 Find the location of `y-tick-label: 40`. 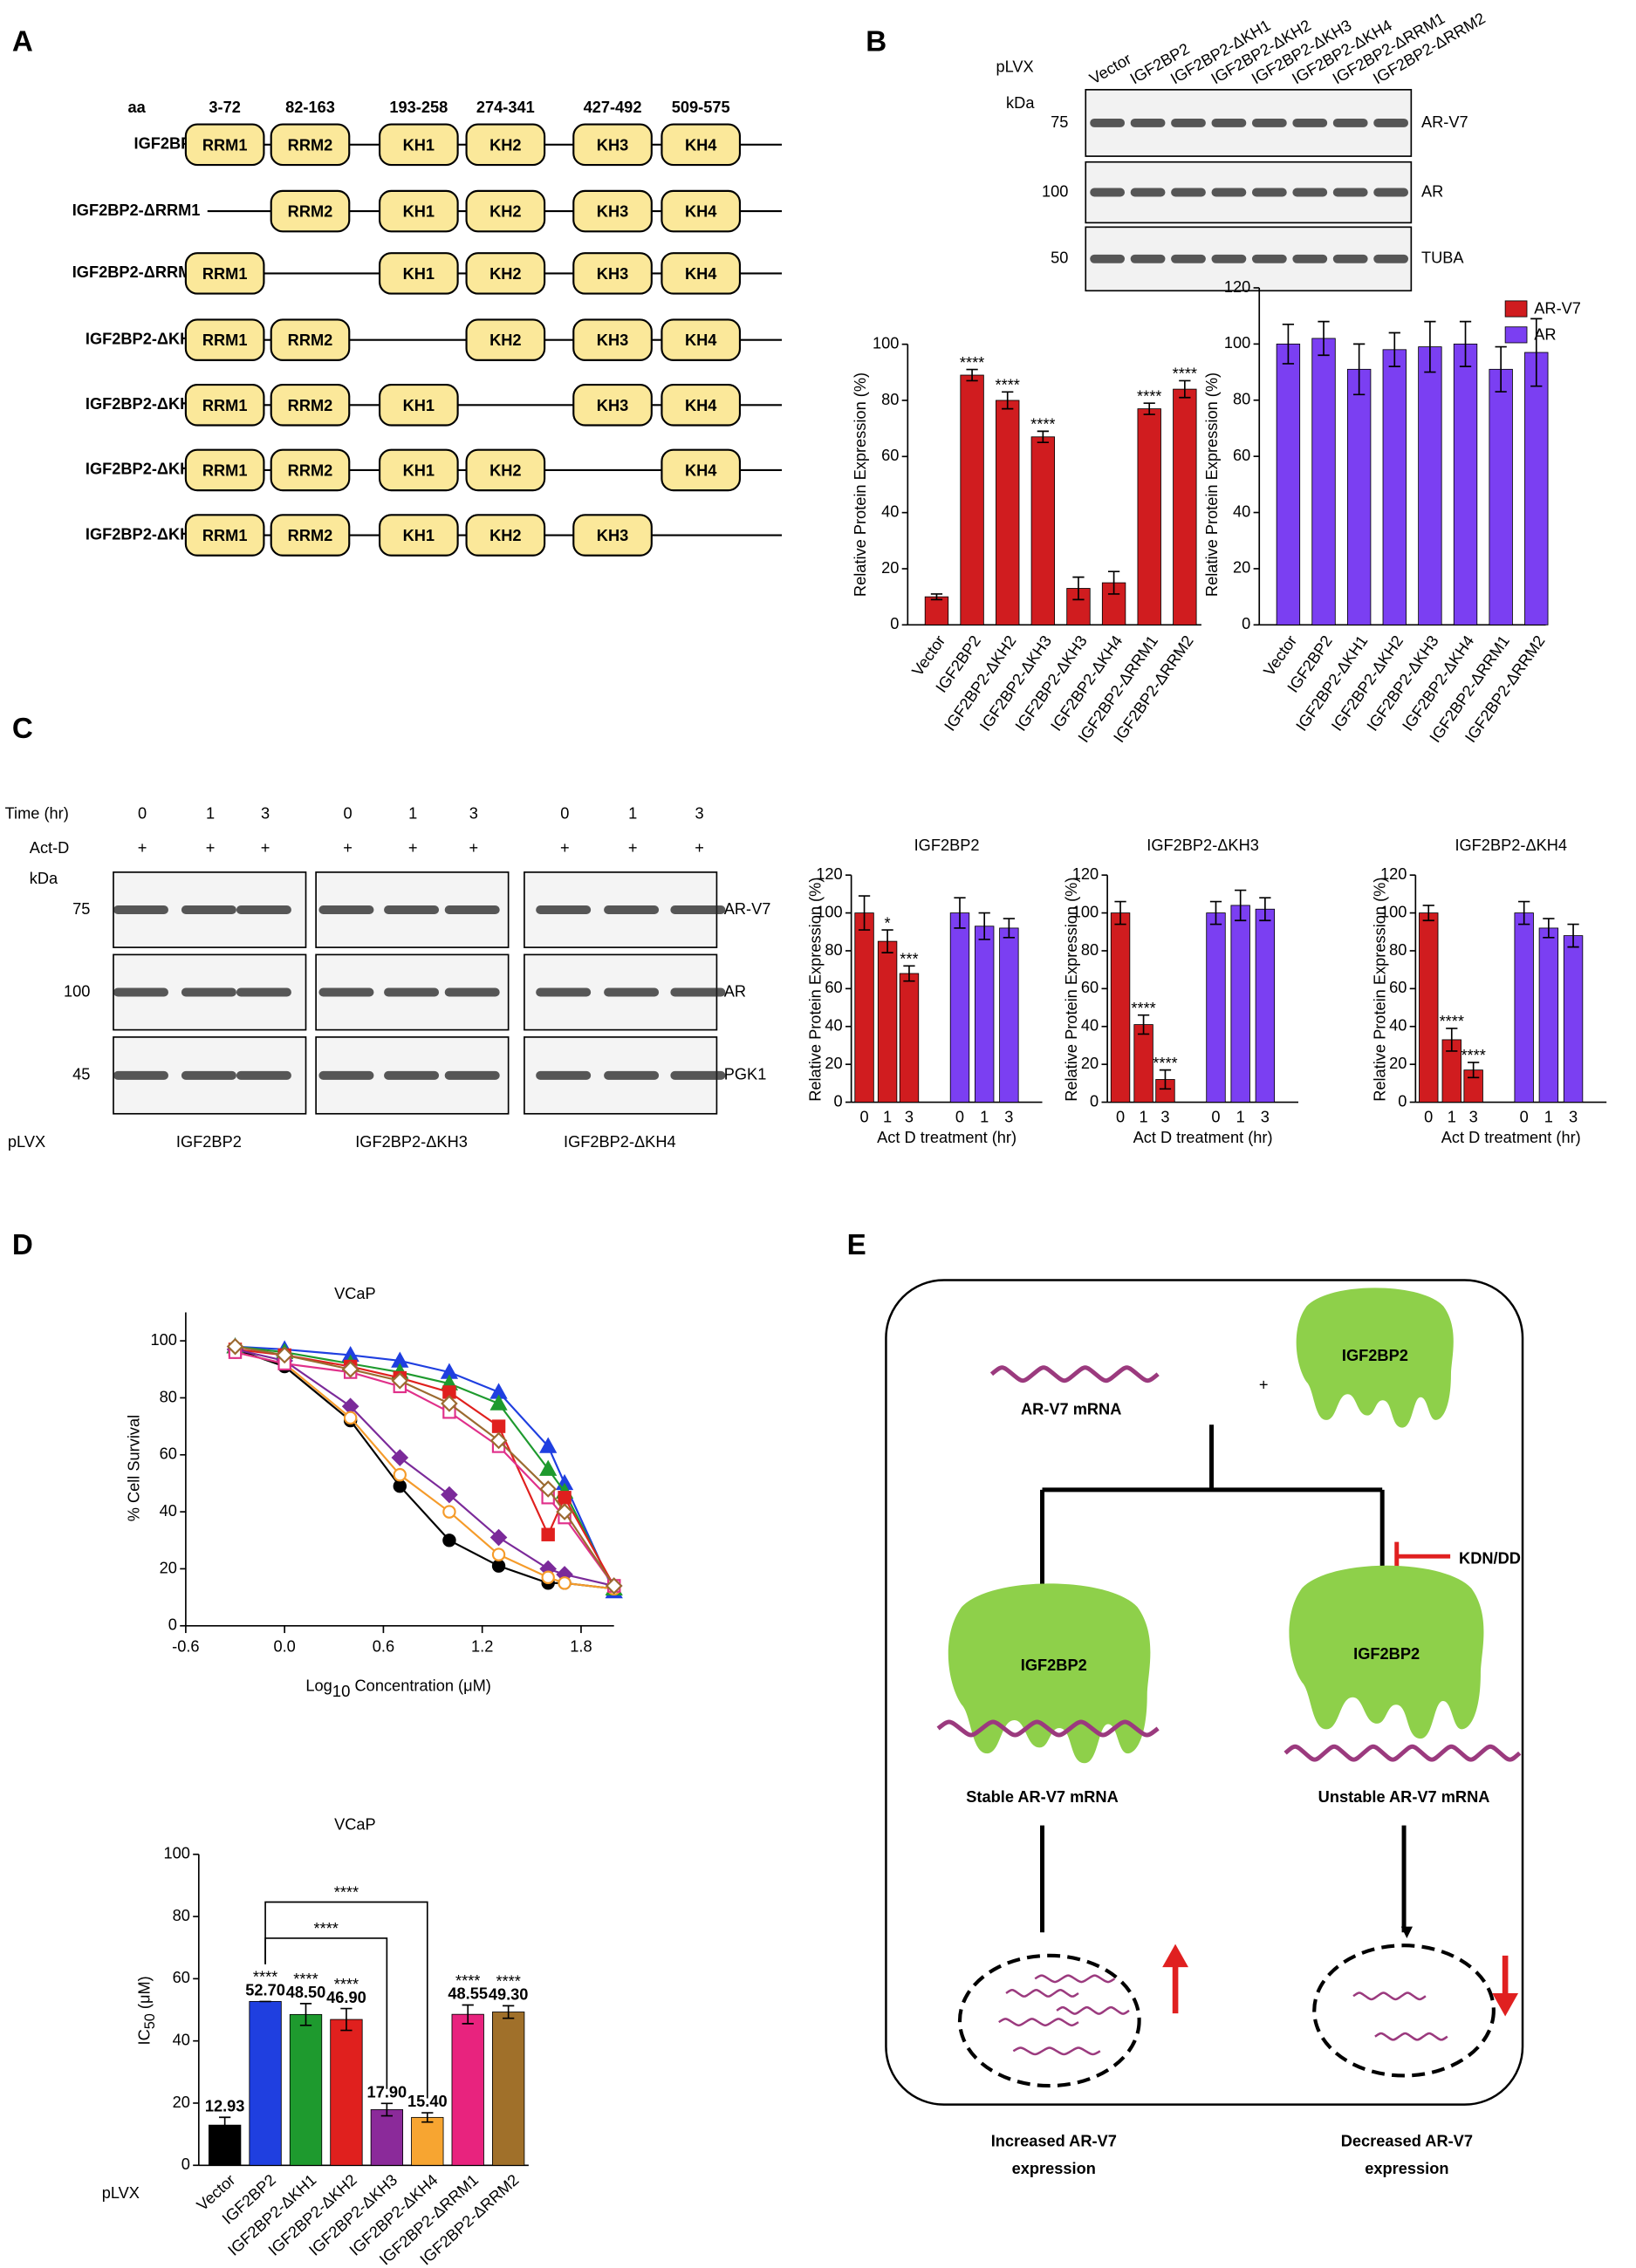

y-tick-label: 40 is located at coordinates (833, 1025).